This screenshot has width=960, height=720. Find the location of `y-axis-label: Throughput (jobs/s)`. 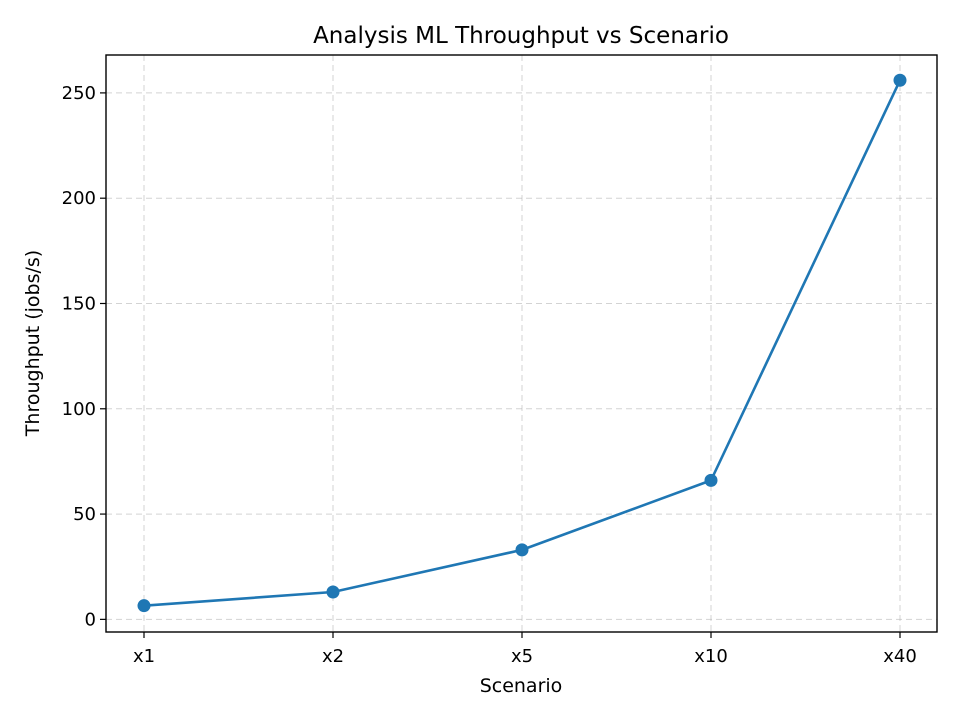

y-axis-label: Throughput (jobs/s) is located at coordinates (33, 343).